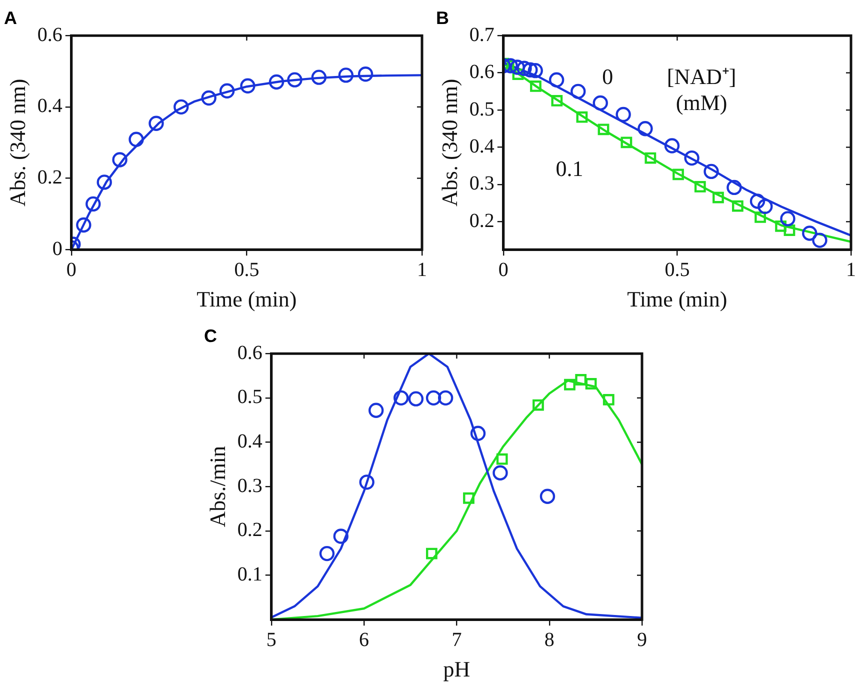 Image resolution: width=865 pixels, height=688 pixels. What do you see at coordinates (570, 169) in the screenshot?
I see `series-label: 0.1` at bounding box center [570, 169].